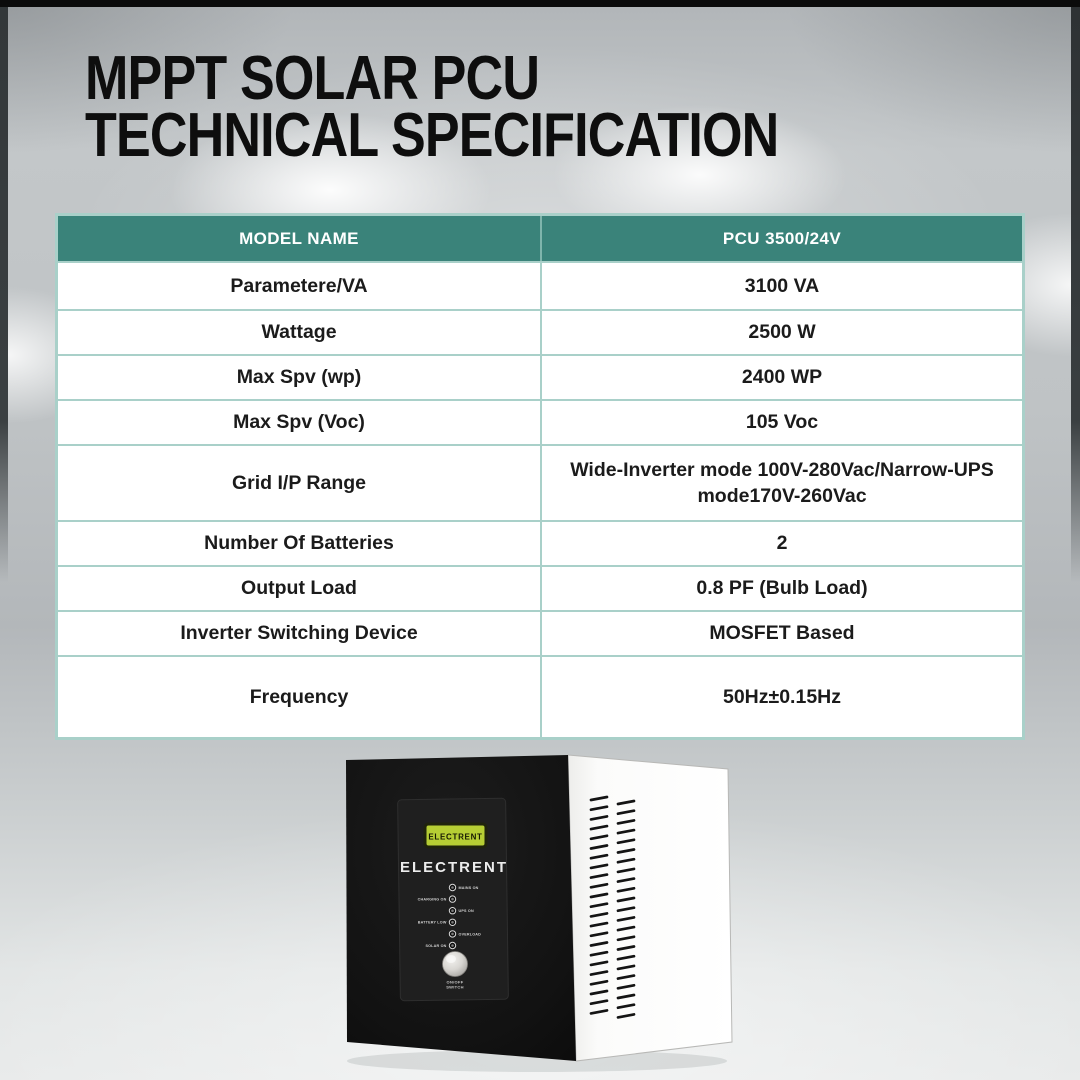 This screenshot has width=1080, height=1080. Describe the element at coordinates (540, 542) in the screenshot. I see `table-row: Number Of Batteries 2` at that location.